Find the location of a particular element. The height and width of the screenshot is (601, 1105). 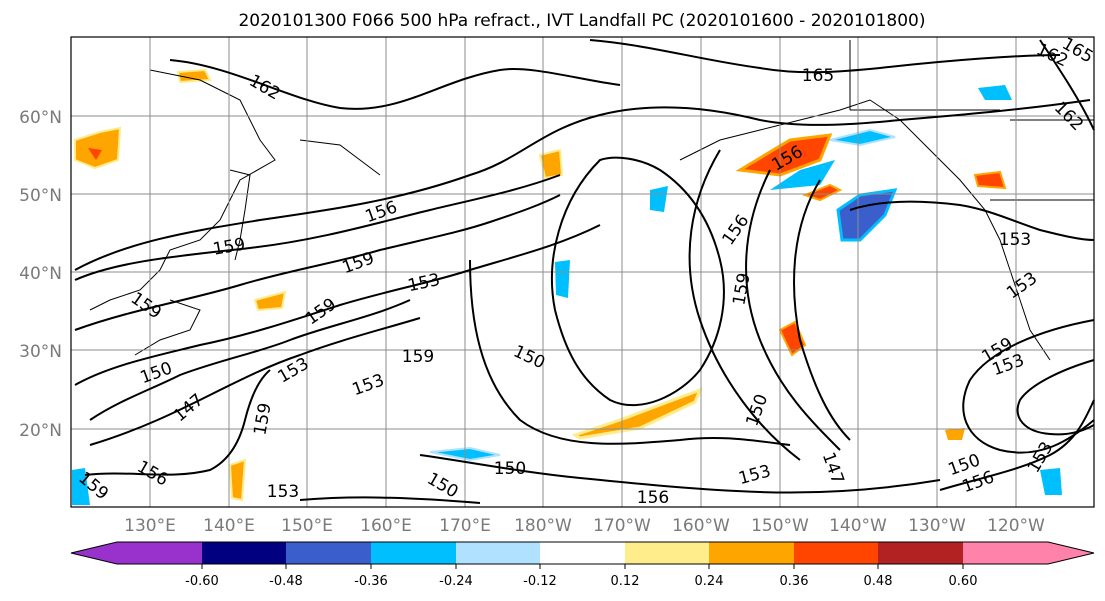

colorbar-tick-label: 0.36 is located at coordinates (794, 581).